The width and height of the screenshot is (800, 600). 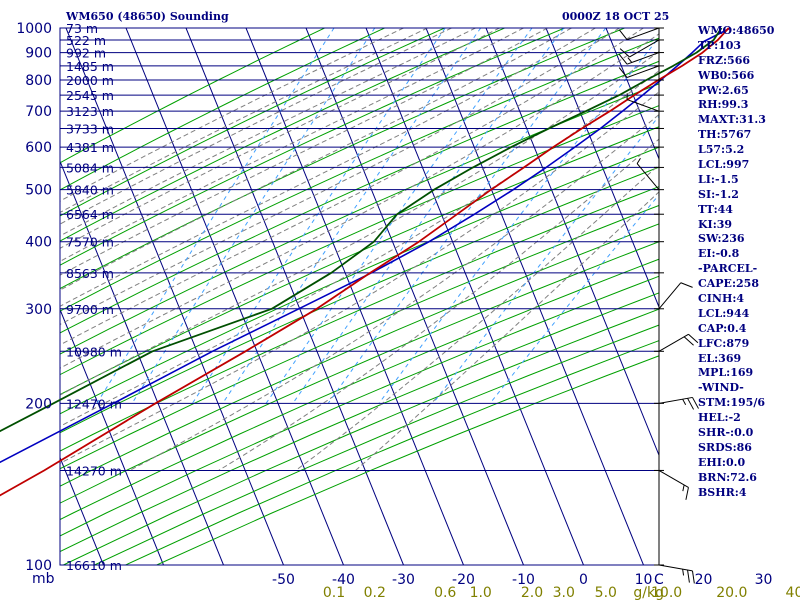 I want to click on index-item: CINH:4, so click(x=721, y=299).